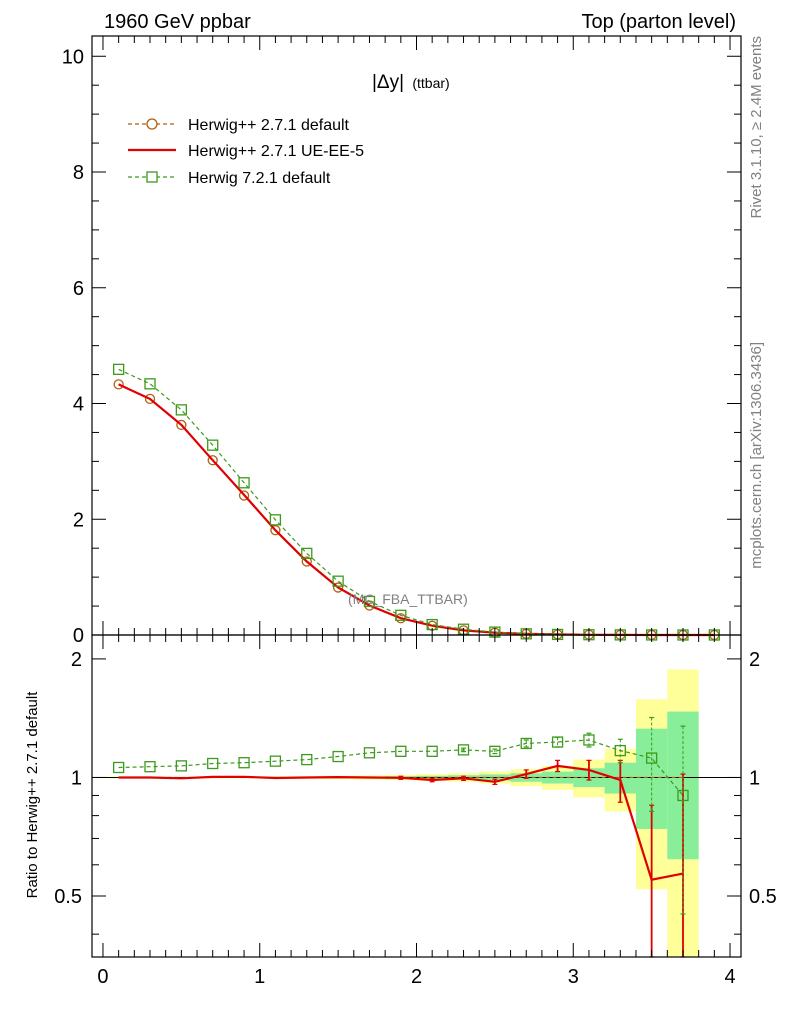  I want to click on source-label: mcplots.cern.ch [arXiv:1306.3436], so click(756, 455).